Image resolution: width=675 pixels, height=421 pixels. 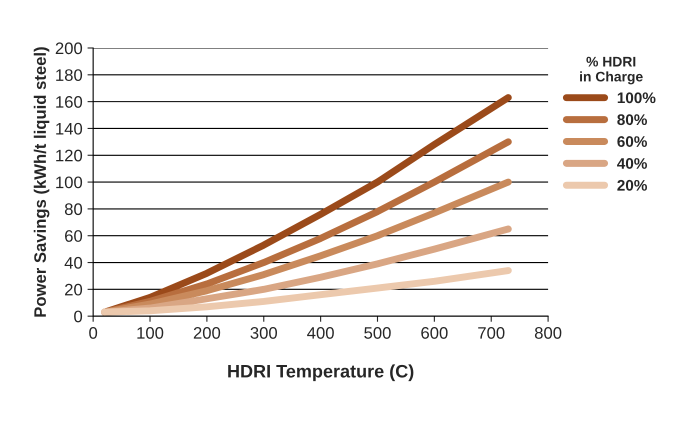 What do you see at coordinates (150, 333) in the screenshot?
I see `x-tick-label: 100` at bounding box center [150, 333].